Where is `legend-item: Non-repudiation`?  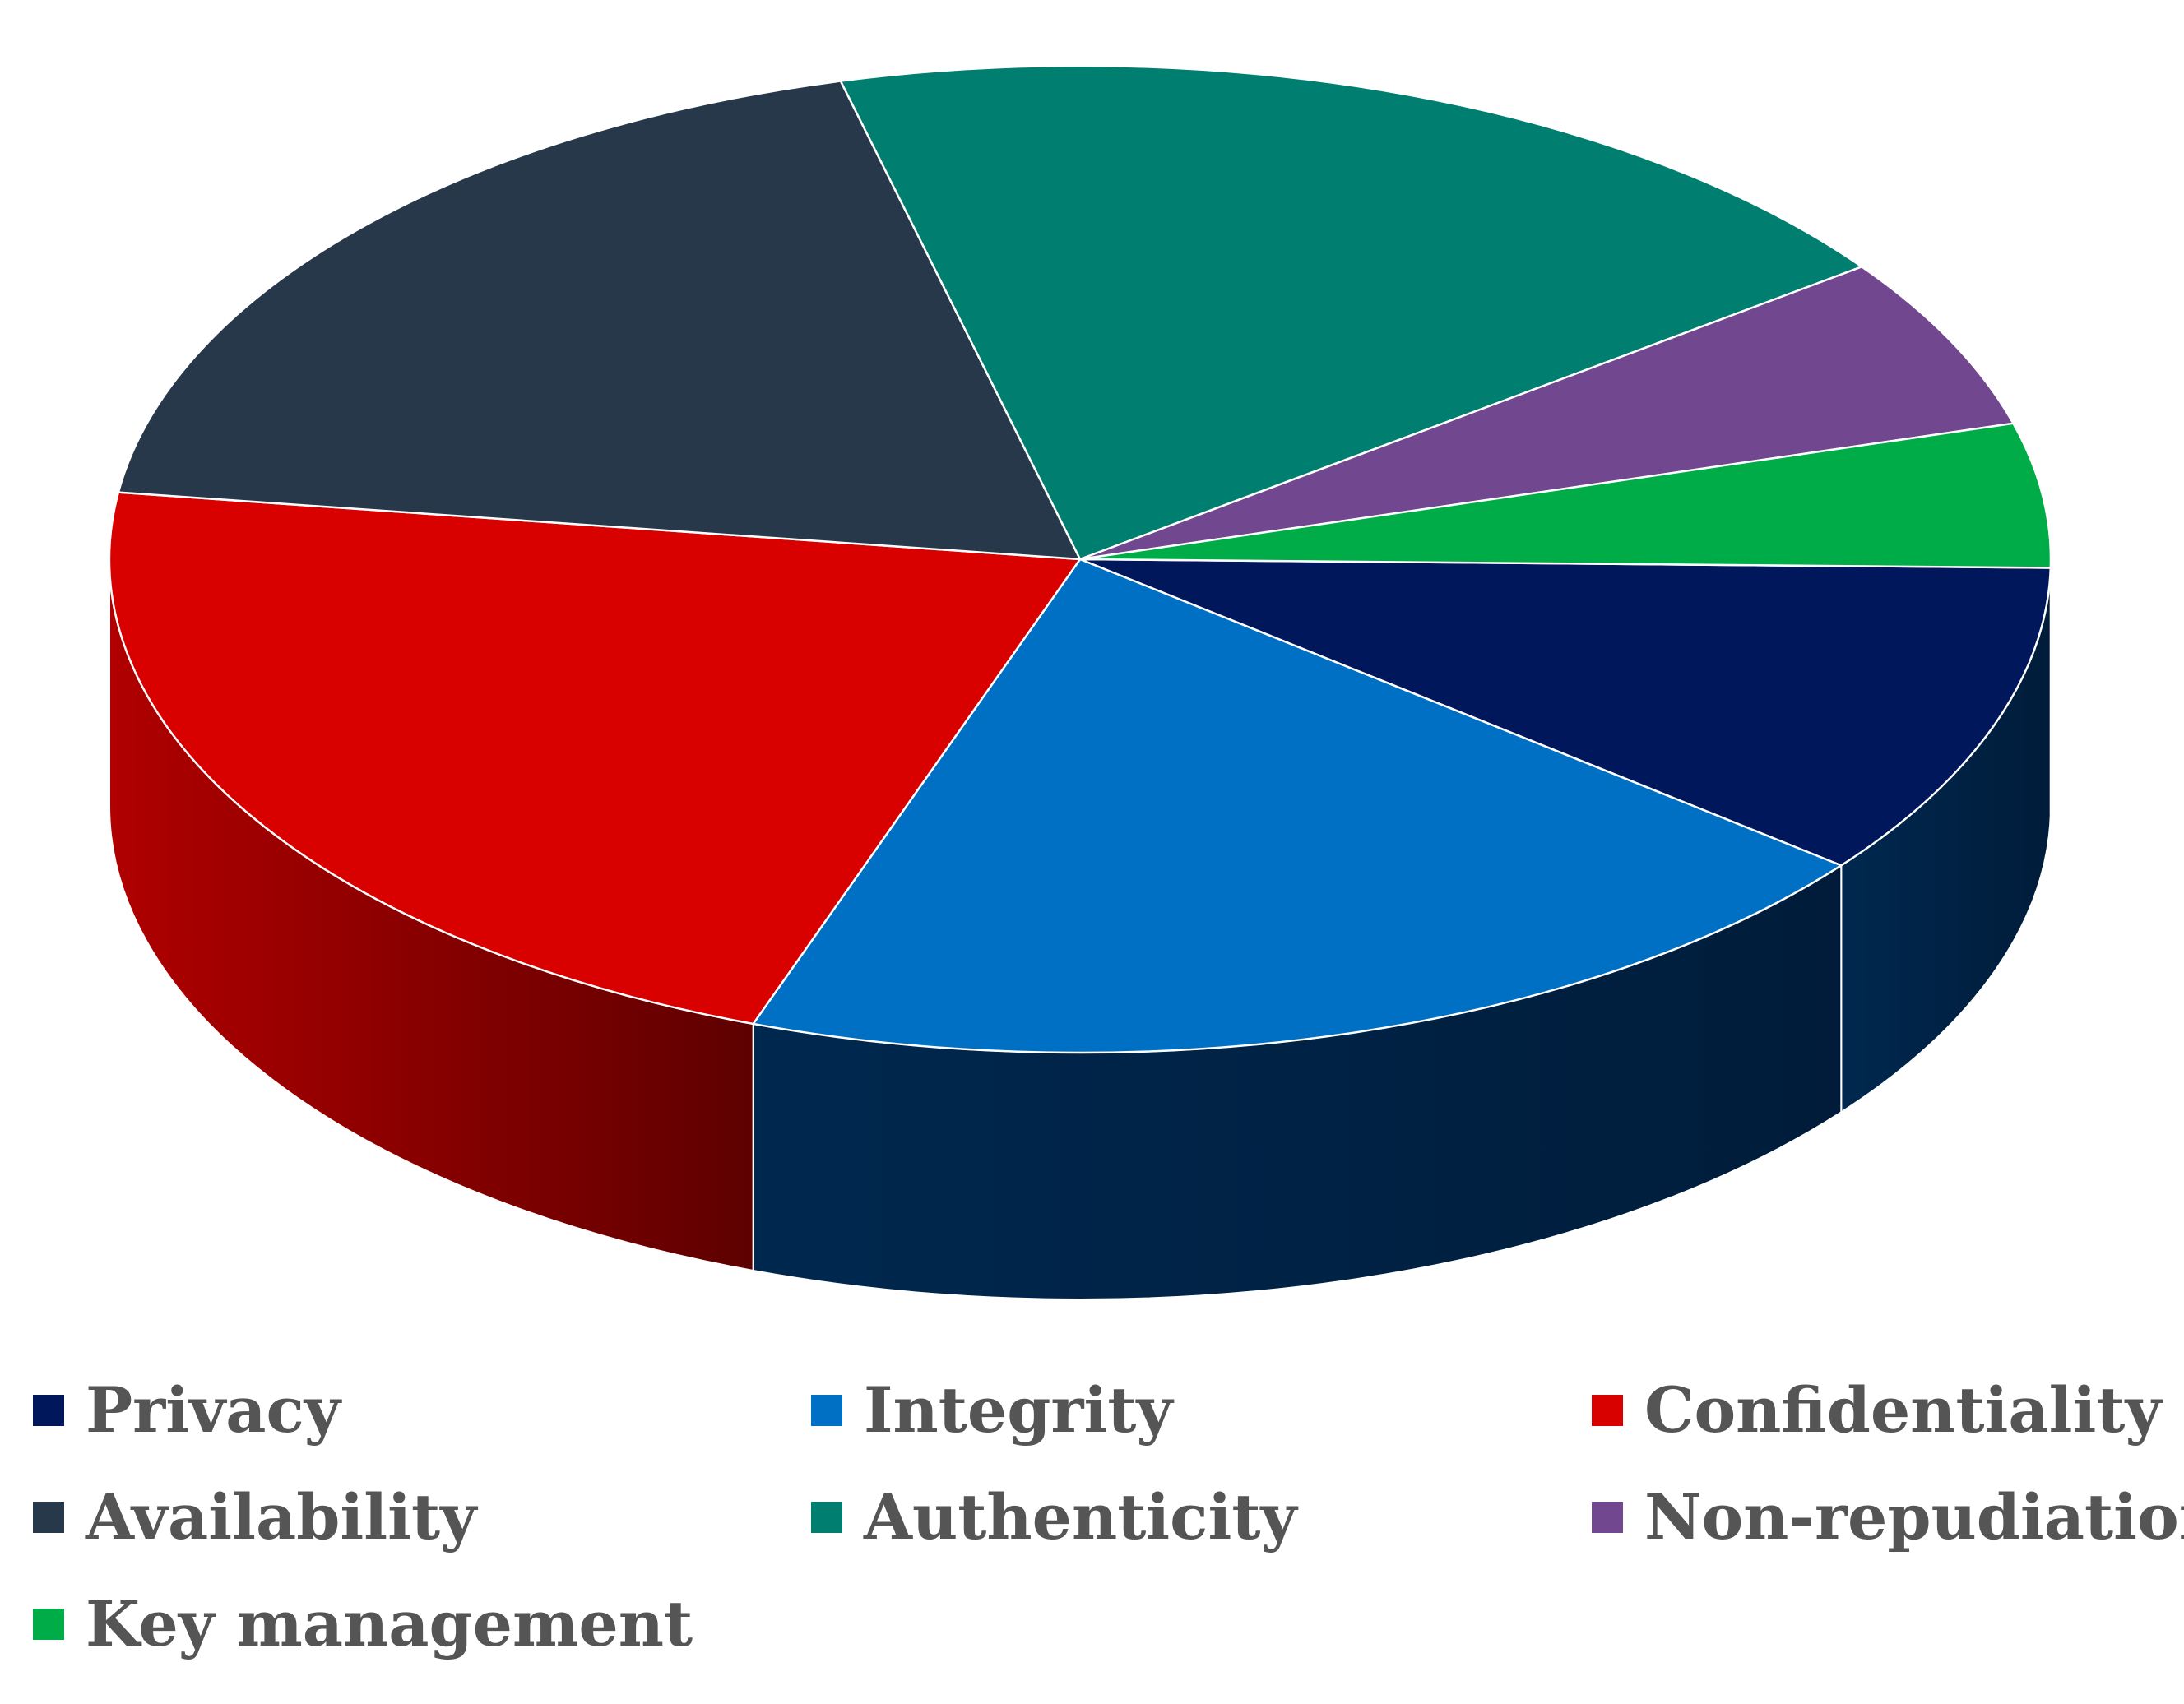 legend-item: Non-repudiation is located at coordinates (1888, 1517).